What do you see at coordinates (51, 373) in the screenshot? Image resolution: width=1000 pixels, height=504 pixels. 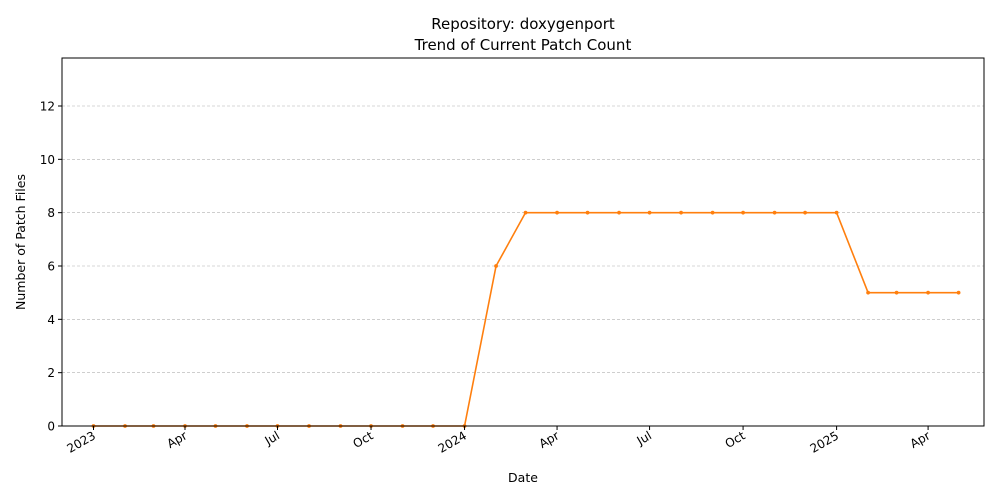 I see `y-tick-label: 2` at bounding box center [51, 373].